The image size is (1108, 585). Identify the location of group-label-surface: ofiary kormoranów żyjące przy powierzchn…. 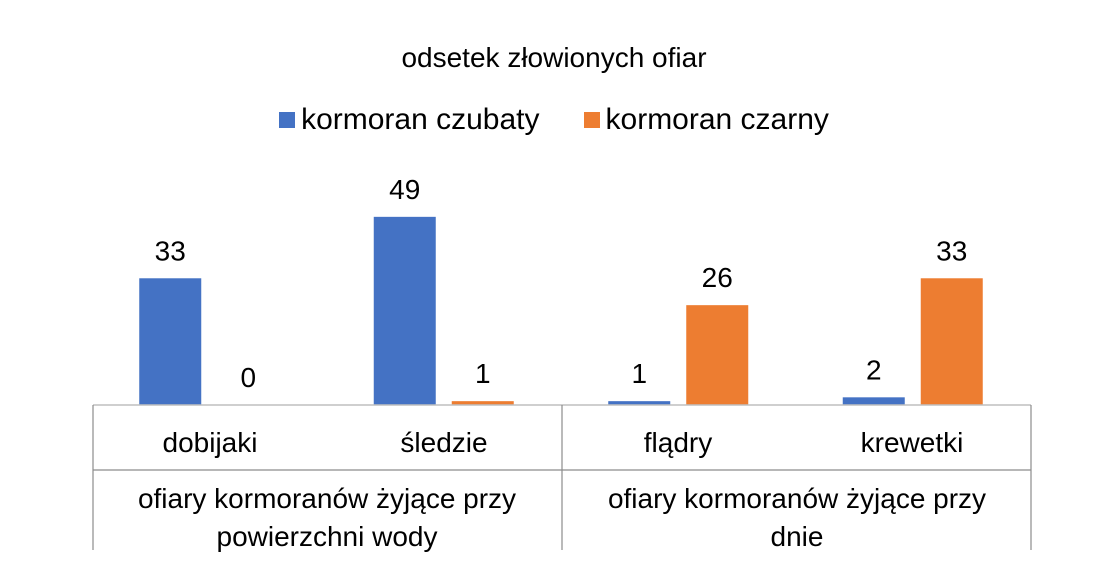
(327, 517).